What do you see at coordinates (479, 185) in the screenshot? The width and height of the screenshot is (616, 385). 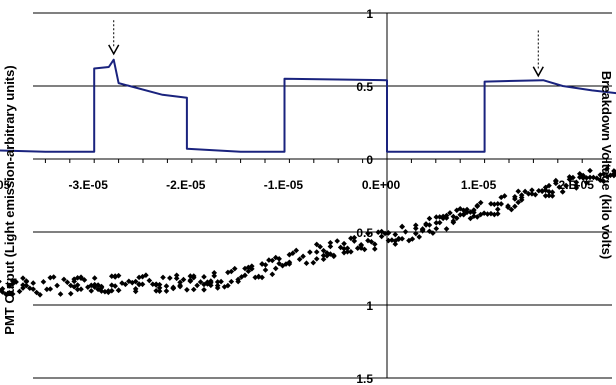 I see `x-tick-label: 1.E-05` at bounding box center [479, 185].